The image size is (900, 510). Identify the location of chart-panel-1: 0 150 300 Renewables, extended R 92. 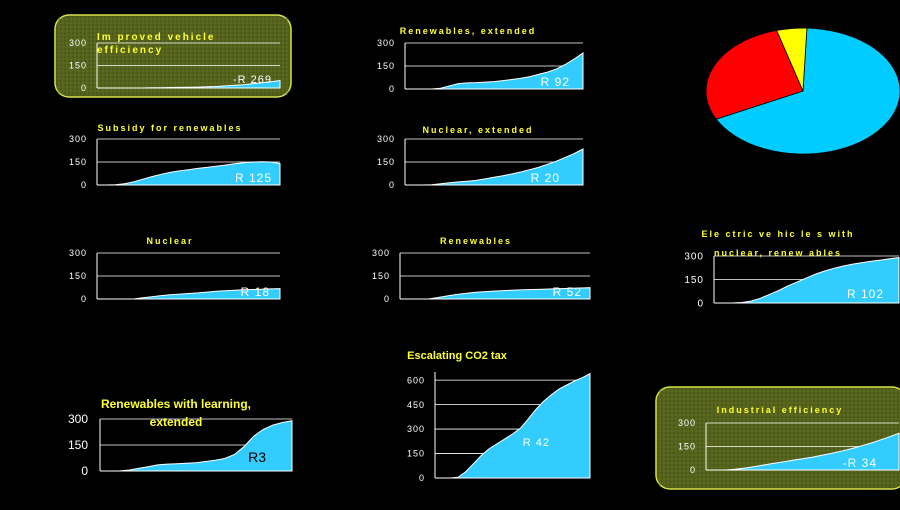
(480, 60).